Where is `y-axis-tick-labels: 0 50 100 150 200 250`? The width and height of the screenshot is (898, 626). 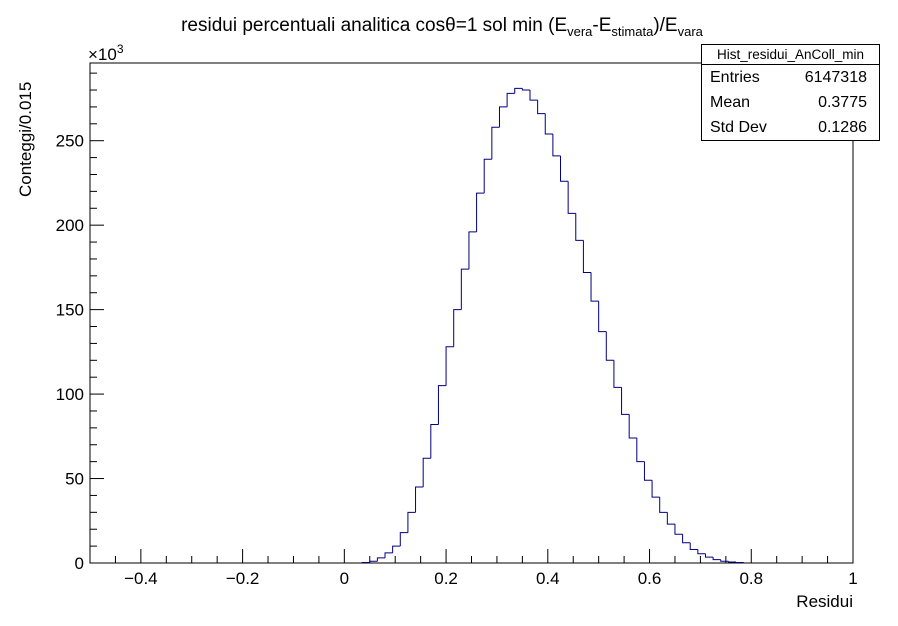
y-axis-tick-labels: 0 50 100 150 200 250 is located at coordinates (70, 352).